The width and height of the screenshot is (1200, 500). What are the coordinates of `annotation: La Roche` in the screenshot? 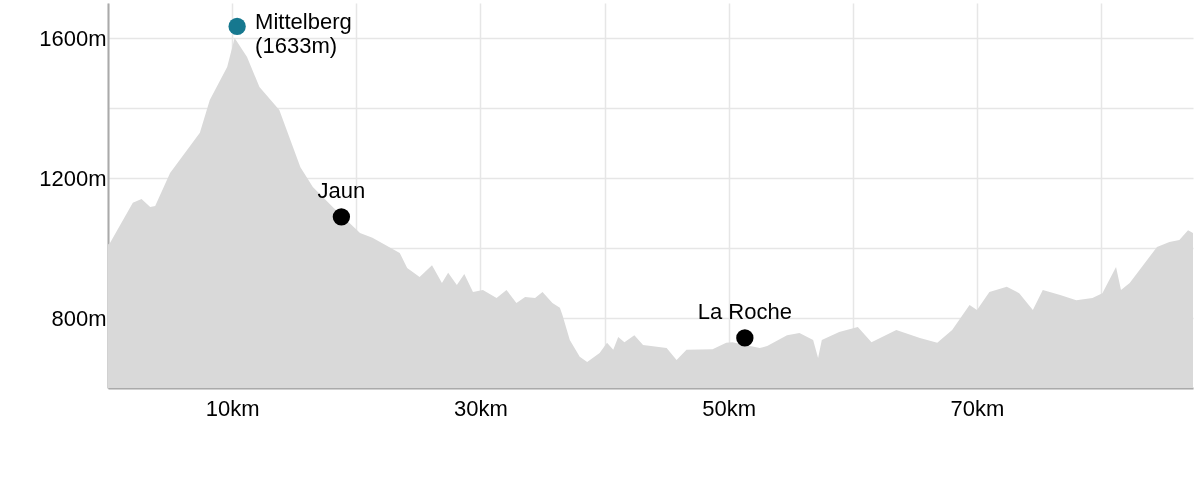 It's located at (744, 311).